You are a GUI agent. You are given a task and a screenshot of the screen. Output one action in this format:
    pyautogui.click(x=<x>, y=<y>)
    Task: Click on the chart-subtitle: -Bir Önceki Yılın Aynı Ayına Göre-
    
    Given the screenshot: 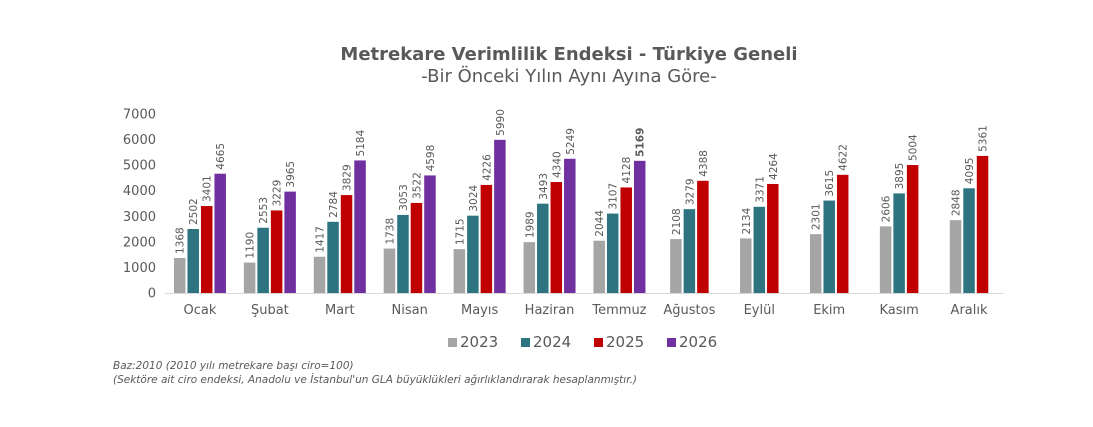 What is the action you would take?
    pyautogui.click(x=568, y=76)
    